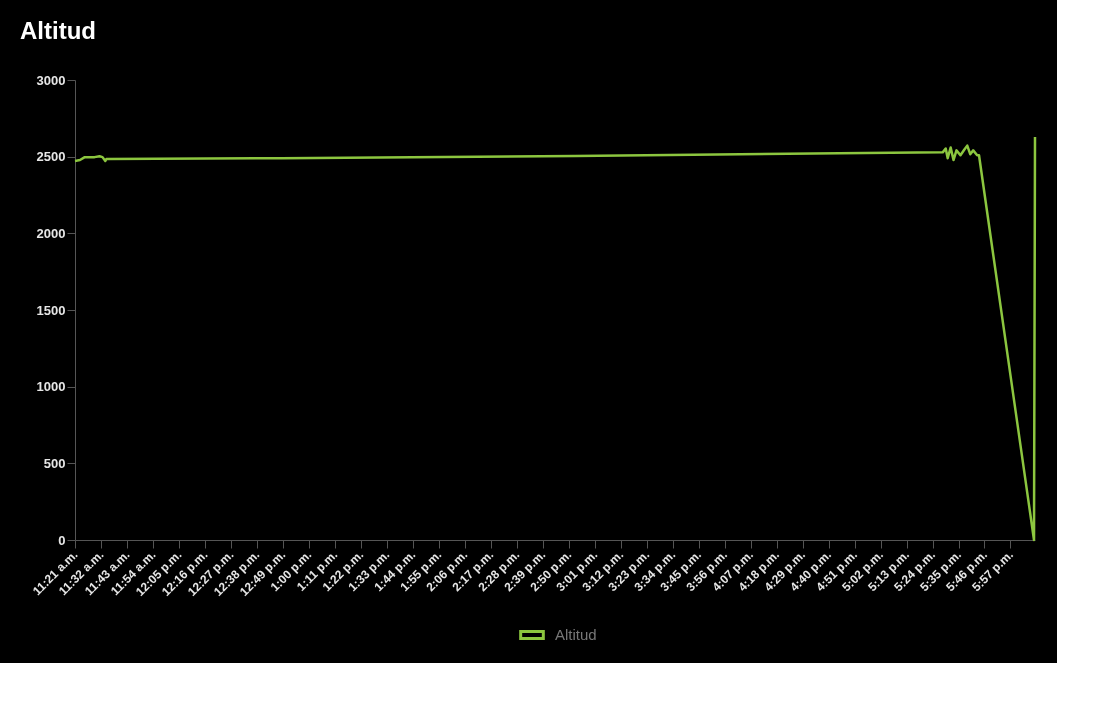 This screenshot has width=1101, height=711. Describe the element at coordinates (62, 540) in the screenshot. I see `y-tick-label: 0` at that location.